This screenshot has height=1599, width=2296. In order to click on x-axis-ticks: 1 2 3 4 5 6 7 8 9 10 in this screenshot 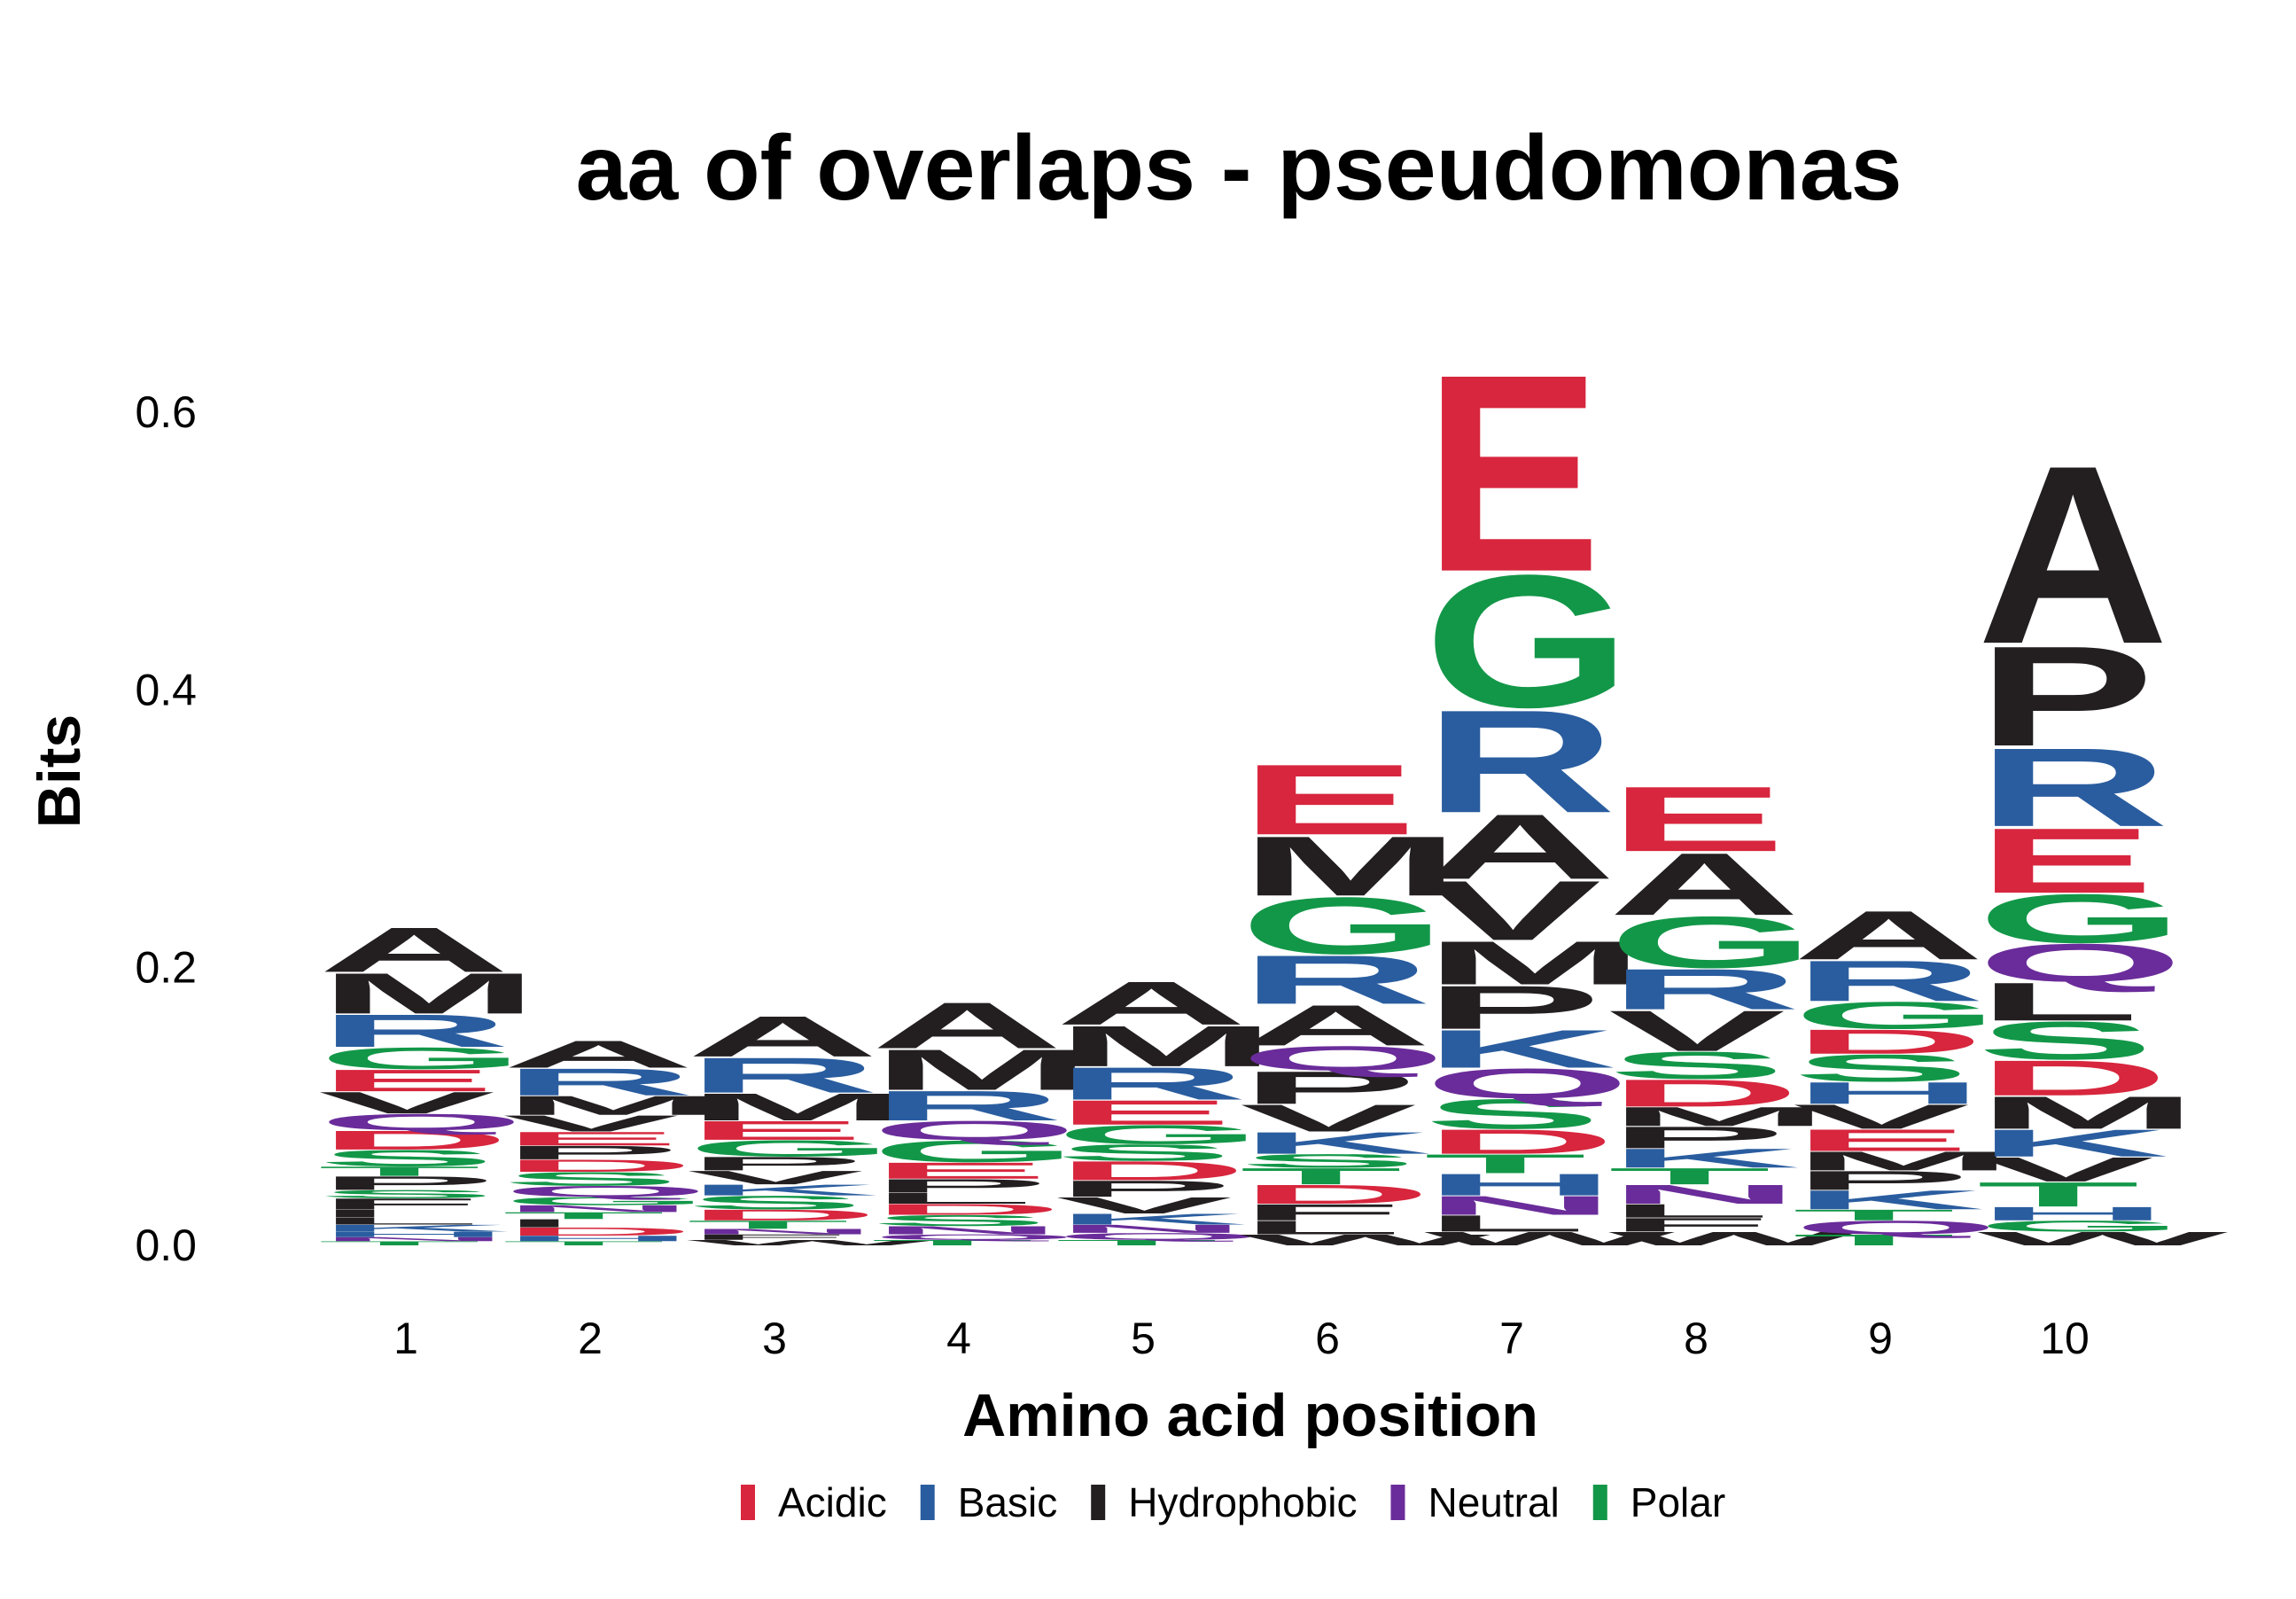, I will do `click(1241, 1338)`.